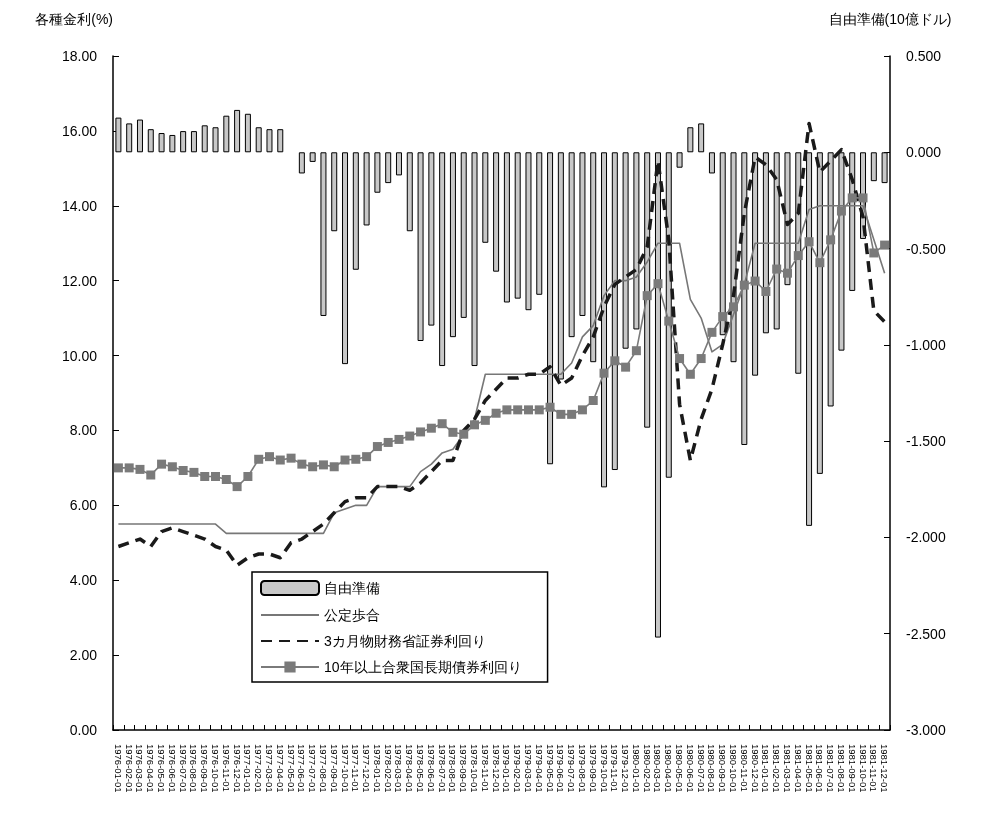  I want to click on x-tick-label: 1978-06-01, so click(431, 768).